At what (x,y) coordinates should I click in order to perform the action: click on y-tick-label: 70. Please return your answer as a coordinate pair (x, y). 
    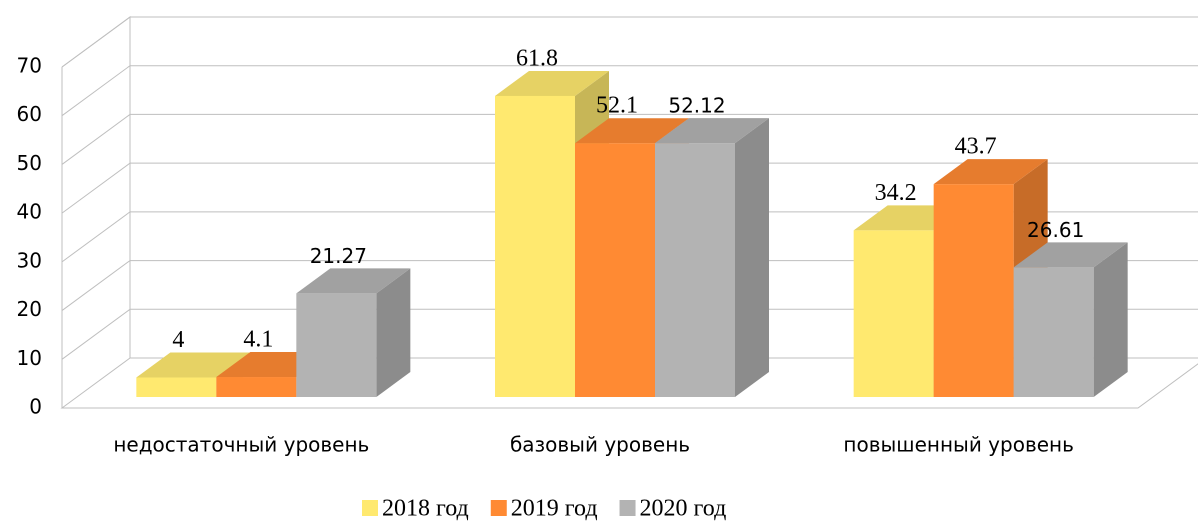
    Looking at the image, I should click on (29, 66).